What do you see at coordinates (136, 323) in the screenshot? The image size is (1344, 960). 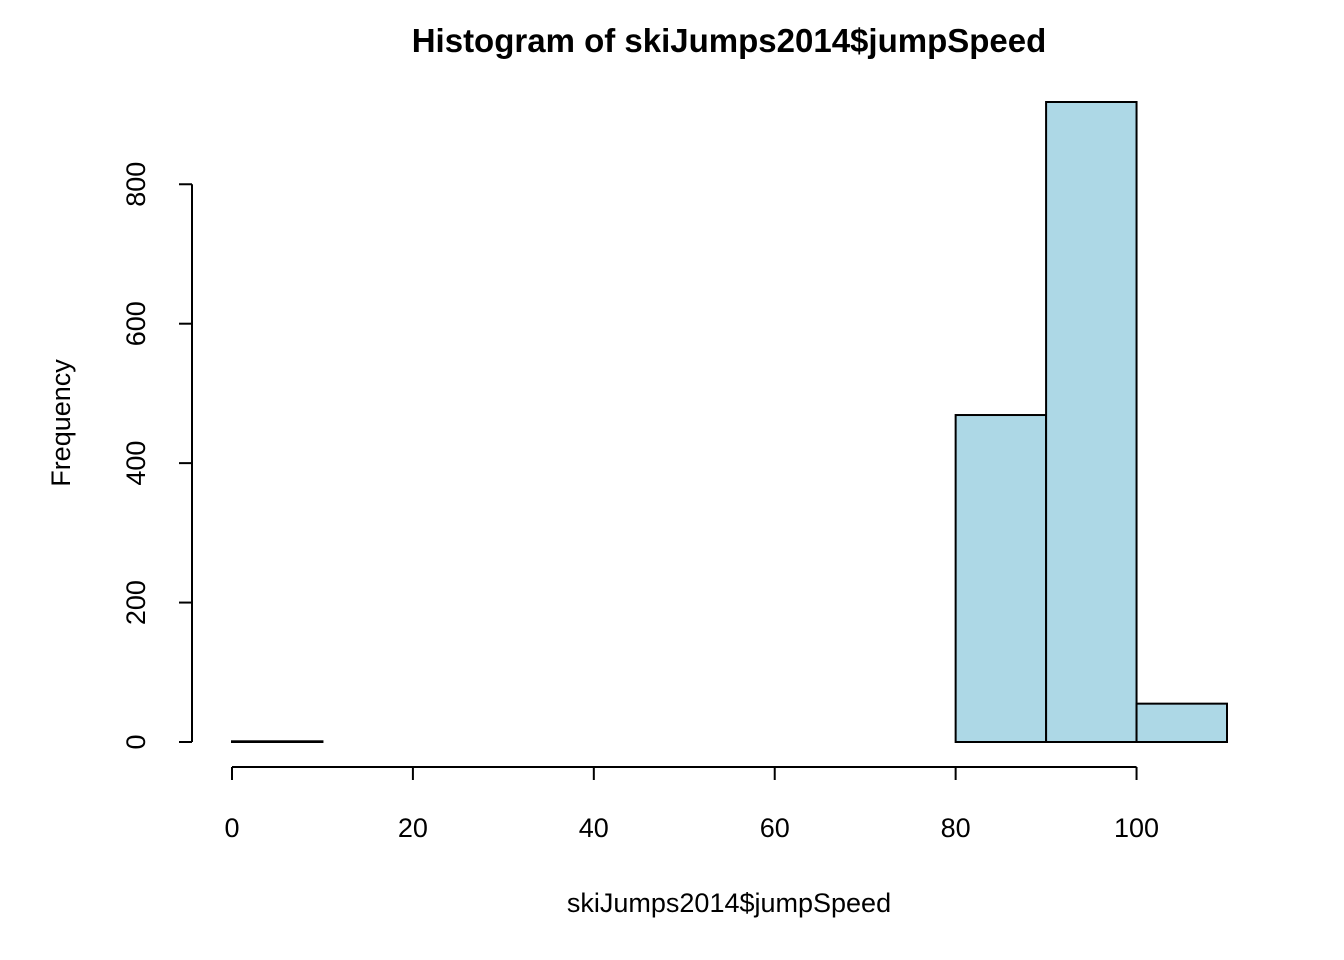 I see `y-tick-label: 600` at bounding box center [136, 323].